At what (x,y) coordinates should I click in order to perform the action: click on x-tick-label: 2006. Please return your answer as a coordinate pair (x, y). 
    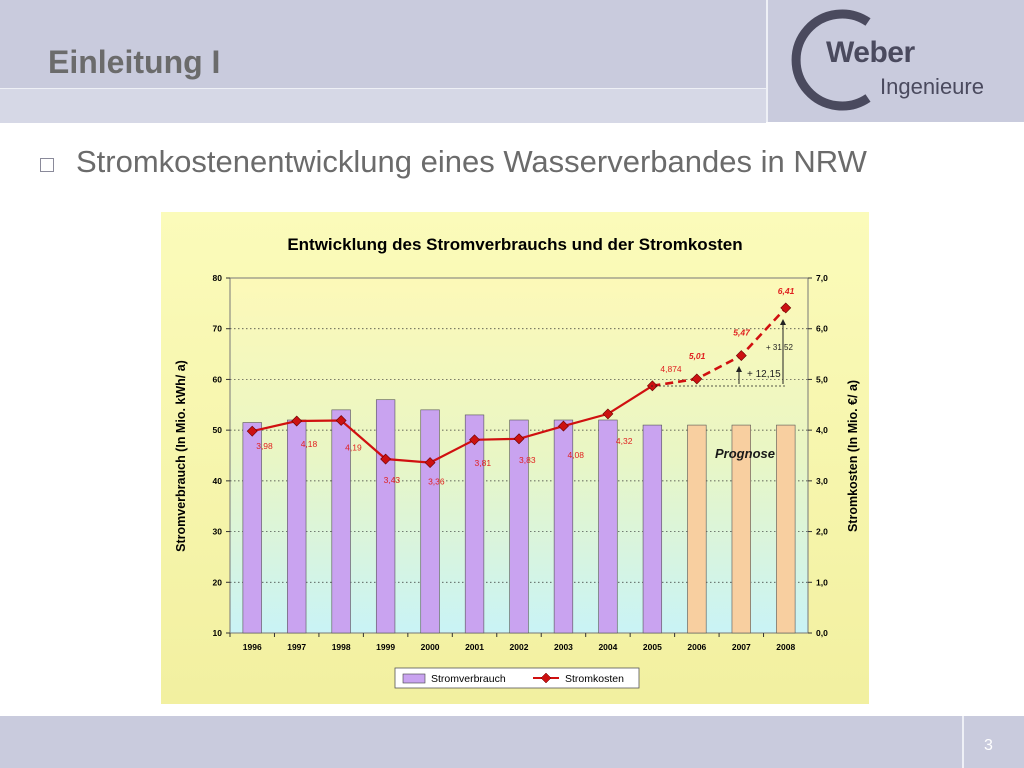
    Looking at the image, I should click on (696, 647).